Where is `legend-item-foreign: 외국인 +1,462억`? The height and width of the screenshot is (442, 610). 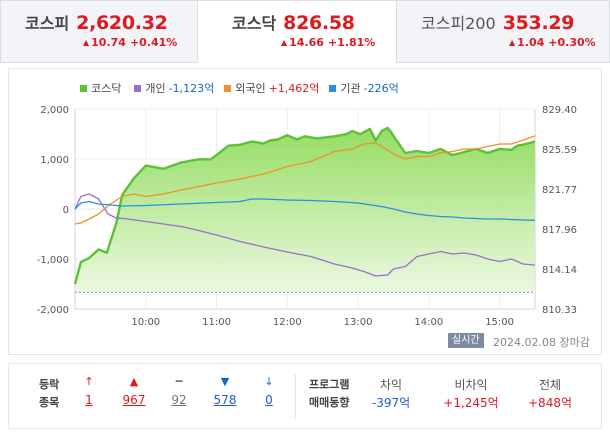 legend-item-foreign: 외국인 +1,462억 is located at coordinates (271, 88).